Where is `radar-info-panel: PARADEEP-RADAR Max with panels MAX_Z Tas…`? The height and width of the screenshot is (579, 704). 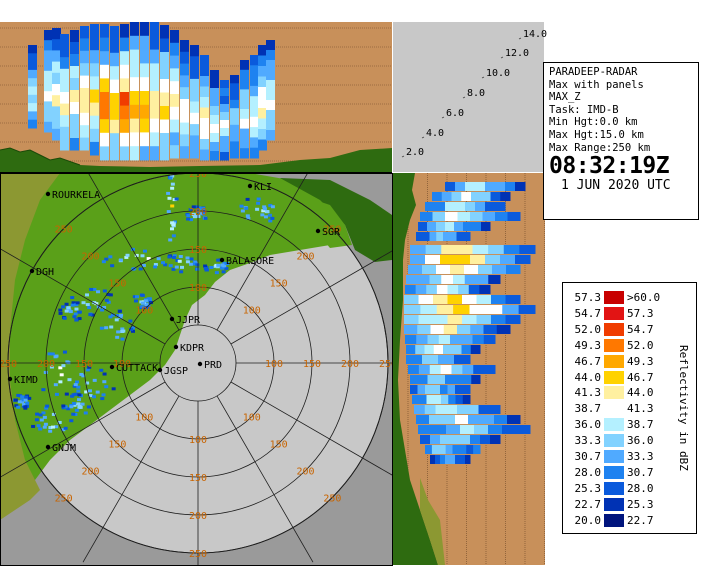
radar-info-panel: PARADEEP-RADAR Max with panels MAX_Z Tas… is located at coordinates (621, 141).